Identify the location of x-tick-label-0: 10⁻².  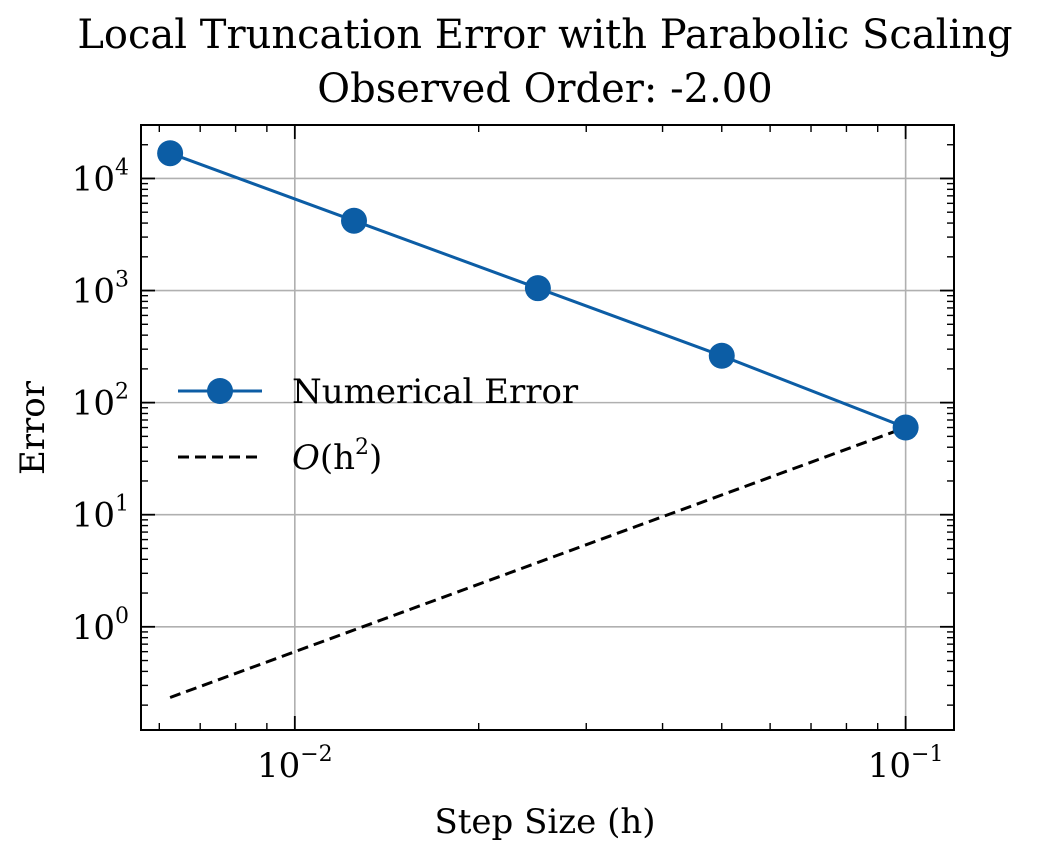
(295, 764).